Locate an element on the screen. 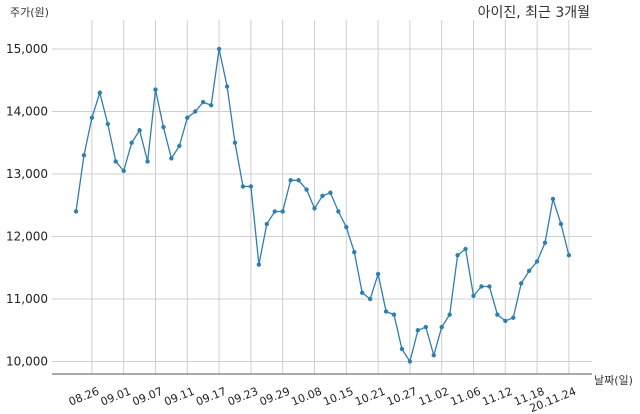 This screenshot has height=414, width=640. x-tick-label: 10.27 is located at coordinates (402, 397).